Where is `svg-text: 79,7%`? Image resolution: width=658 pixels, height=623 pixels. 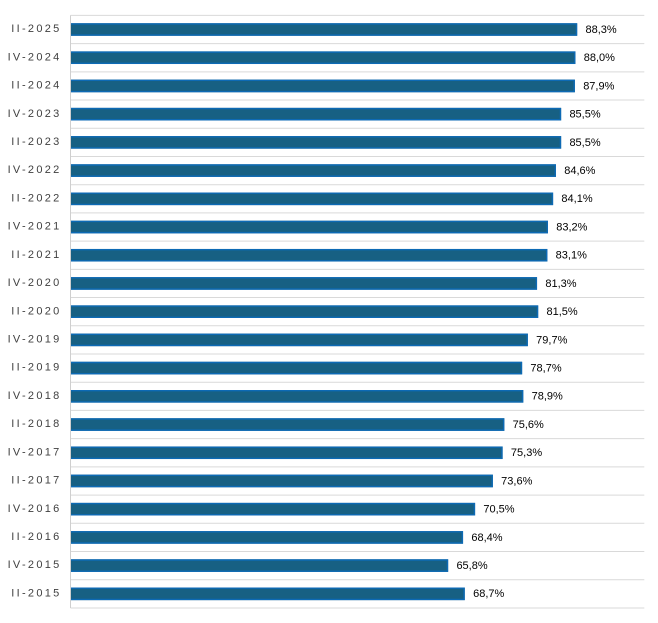 svg-text: 79,7% is located at coordinates (551, 340).